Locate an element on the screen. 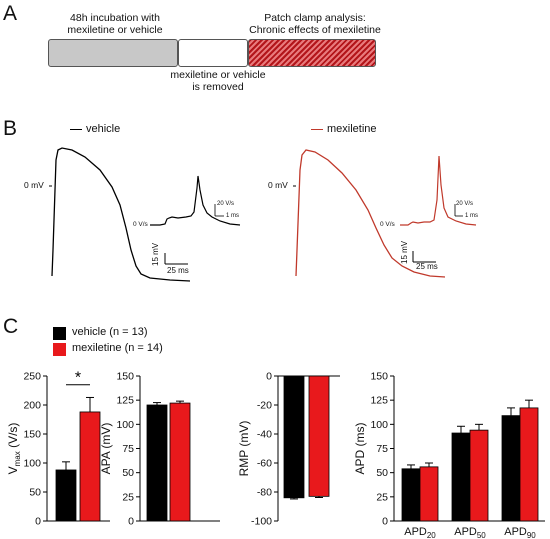 The image size is (550, 539). y-axis-label: RMP (mV) is located at coordinates (244, 449).